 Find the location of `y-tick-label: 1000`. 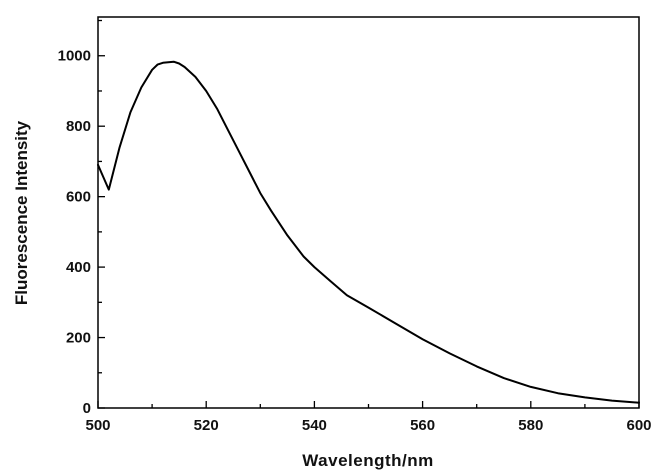

y-tick-label: 1000 is located at coordinates (74, 56).